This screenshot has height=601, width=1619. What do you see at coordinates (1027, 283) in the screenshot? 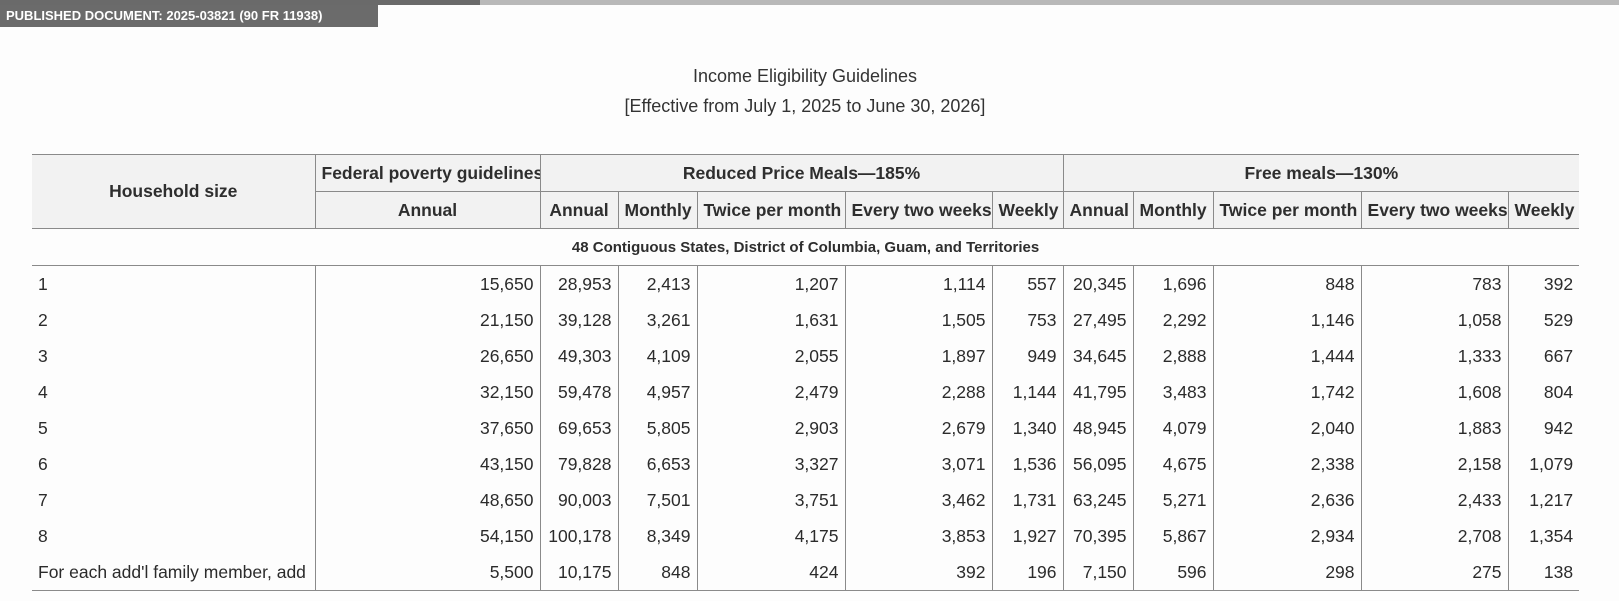
I see `cell-reduced-weekly: 557` at bounding box center [1027, 283].